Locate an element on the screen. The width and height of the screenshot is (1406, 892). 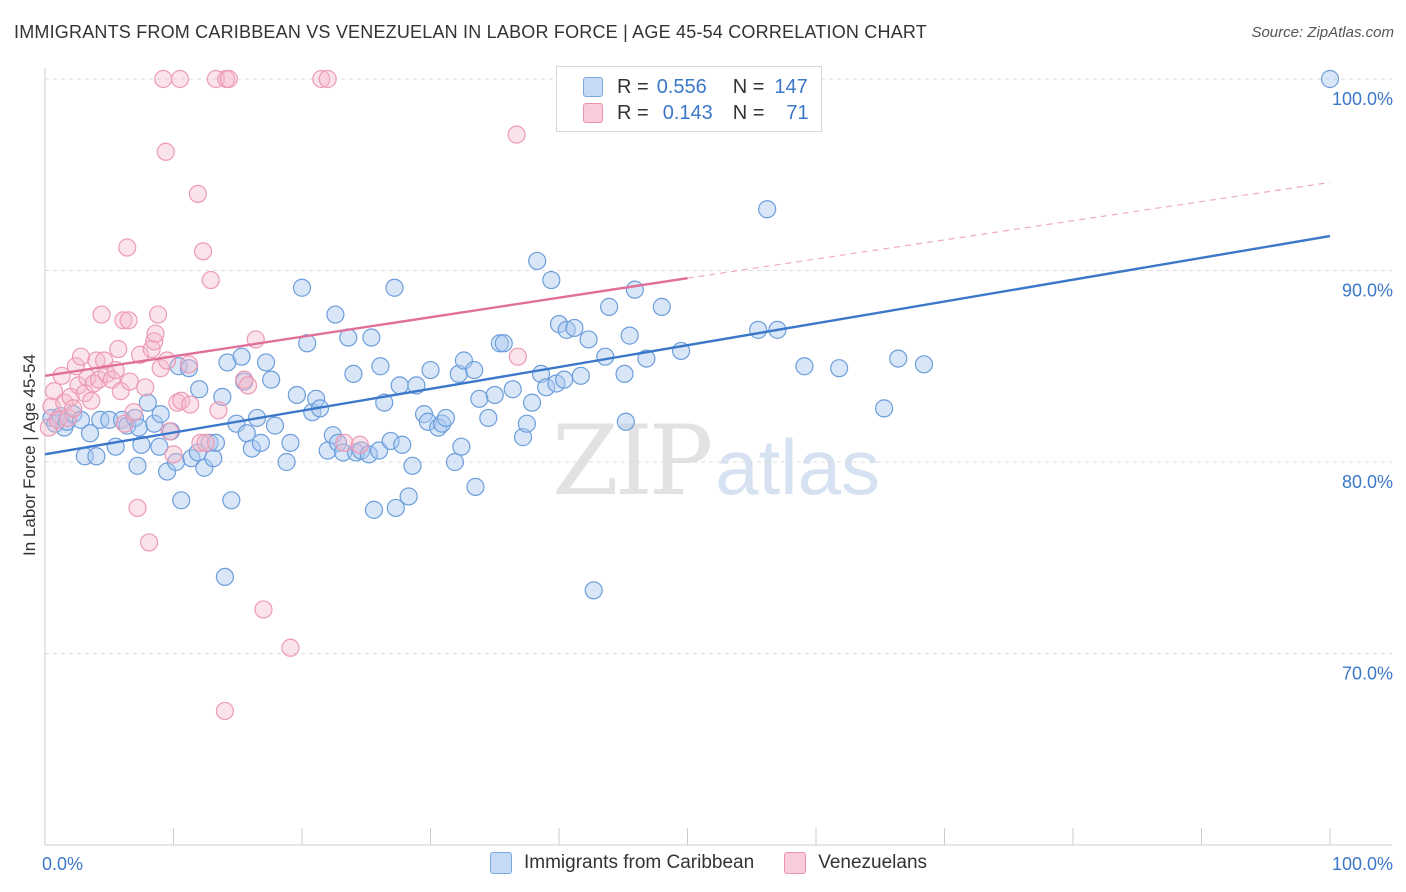
legend-swatch-venezuelan is located at coordinates (593, 113).